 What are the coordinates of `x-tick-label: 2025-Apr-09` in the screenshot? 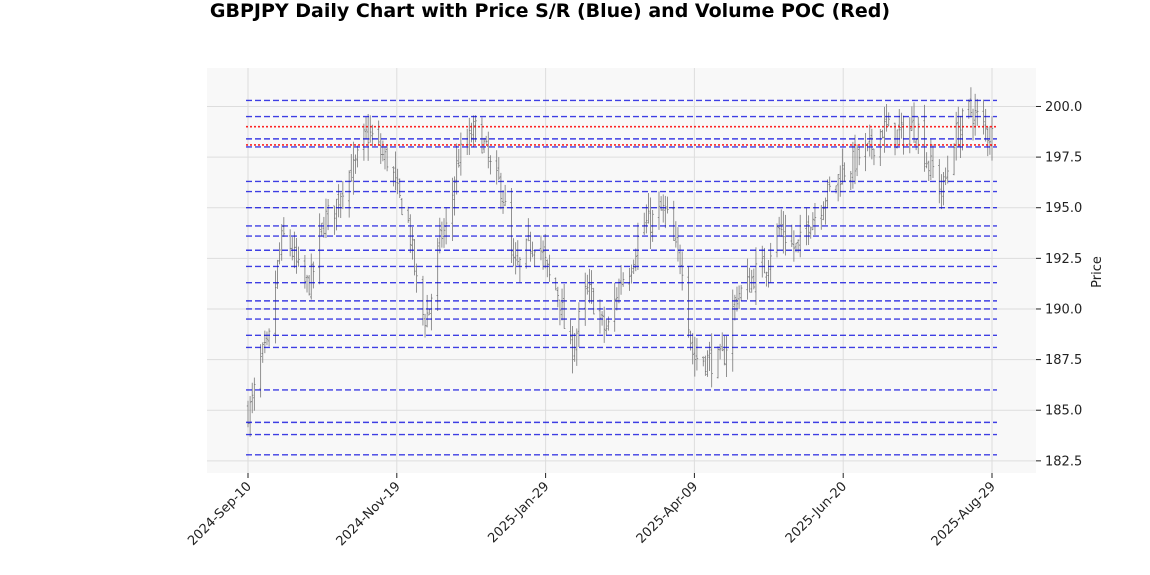 It's located at (667, 512).